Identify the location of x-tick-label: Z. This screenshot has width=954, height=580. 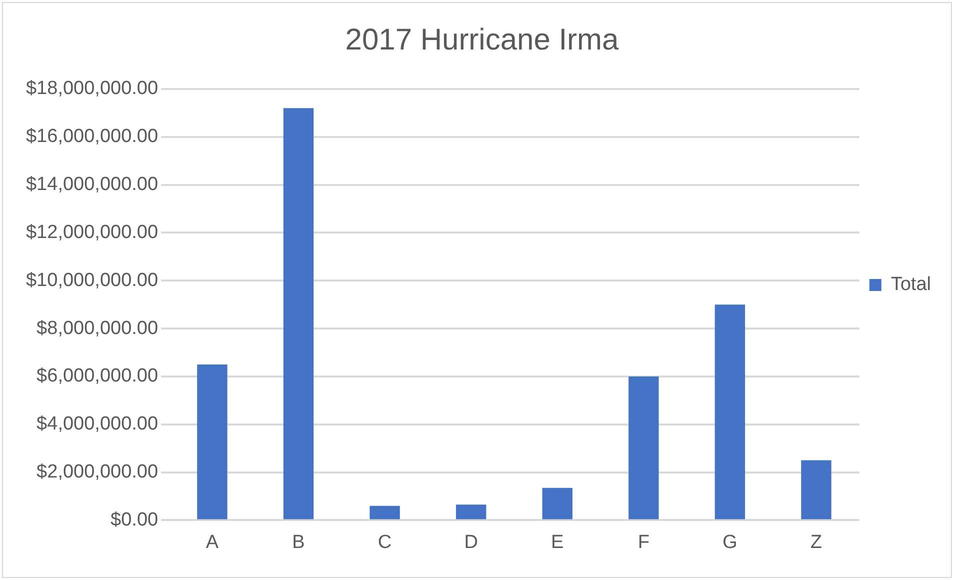
(816, 542).